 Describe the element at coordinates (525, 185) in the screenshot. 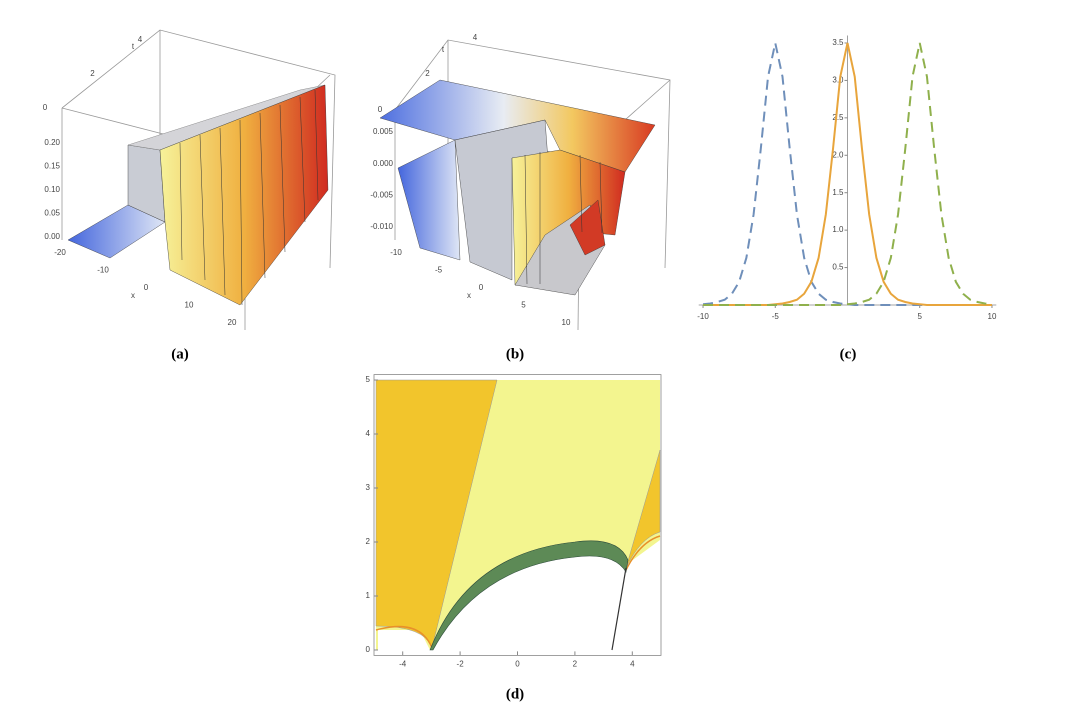

I see `surface-b` at that location.